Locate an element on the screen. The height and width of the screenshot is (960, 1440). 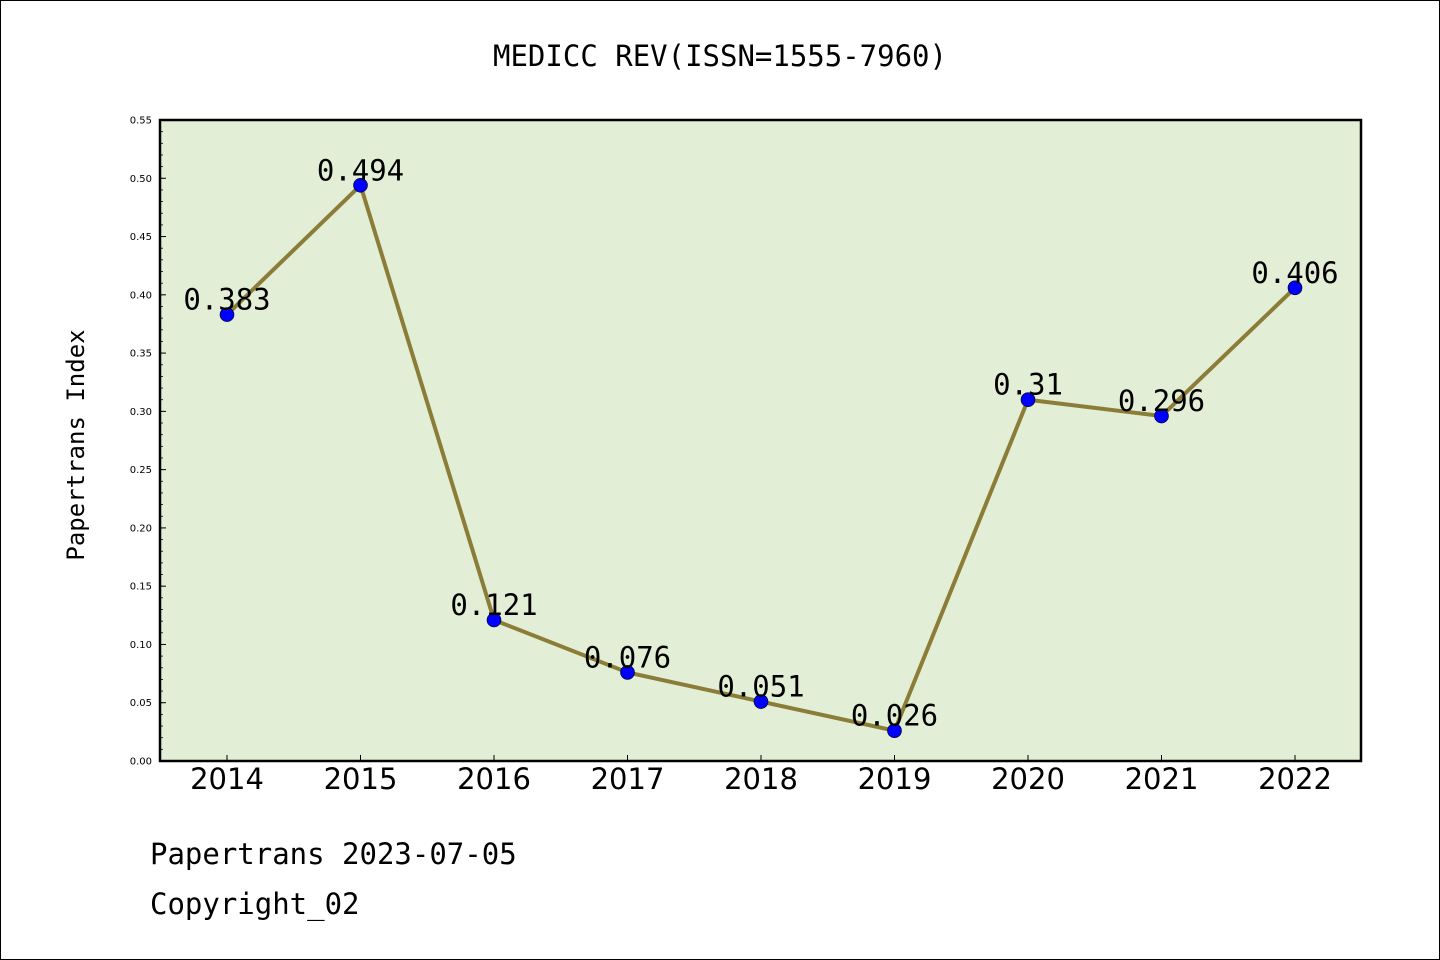
x-tick-label: 2022 is located at coordinates (1295, 779).